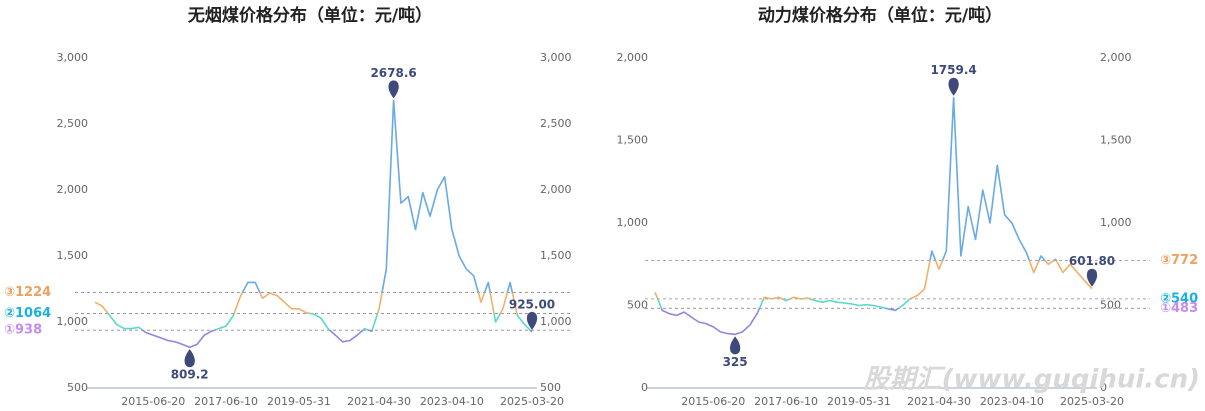  What do you see at coordinates (556, 123) in the screenshot?
I see `y2-tick-label: 2,500` at bounding box center [556, 123].